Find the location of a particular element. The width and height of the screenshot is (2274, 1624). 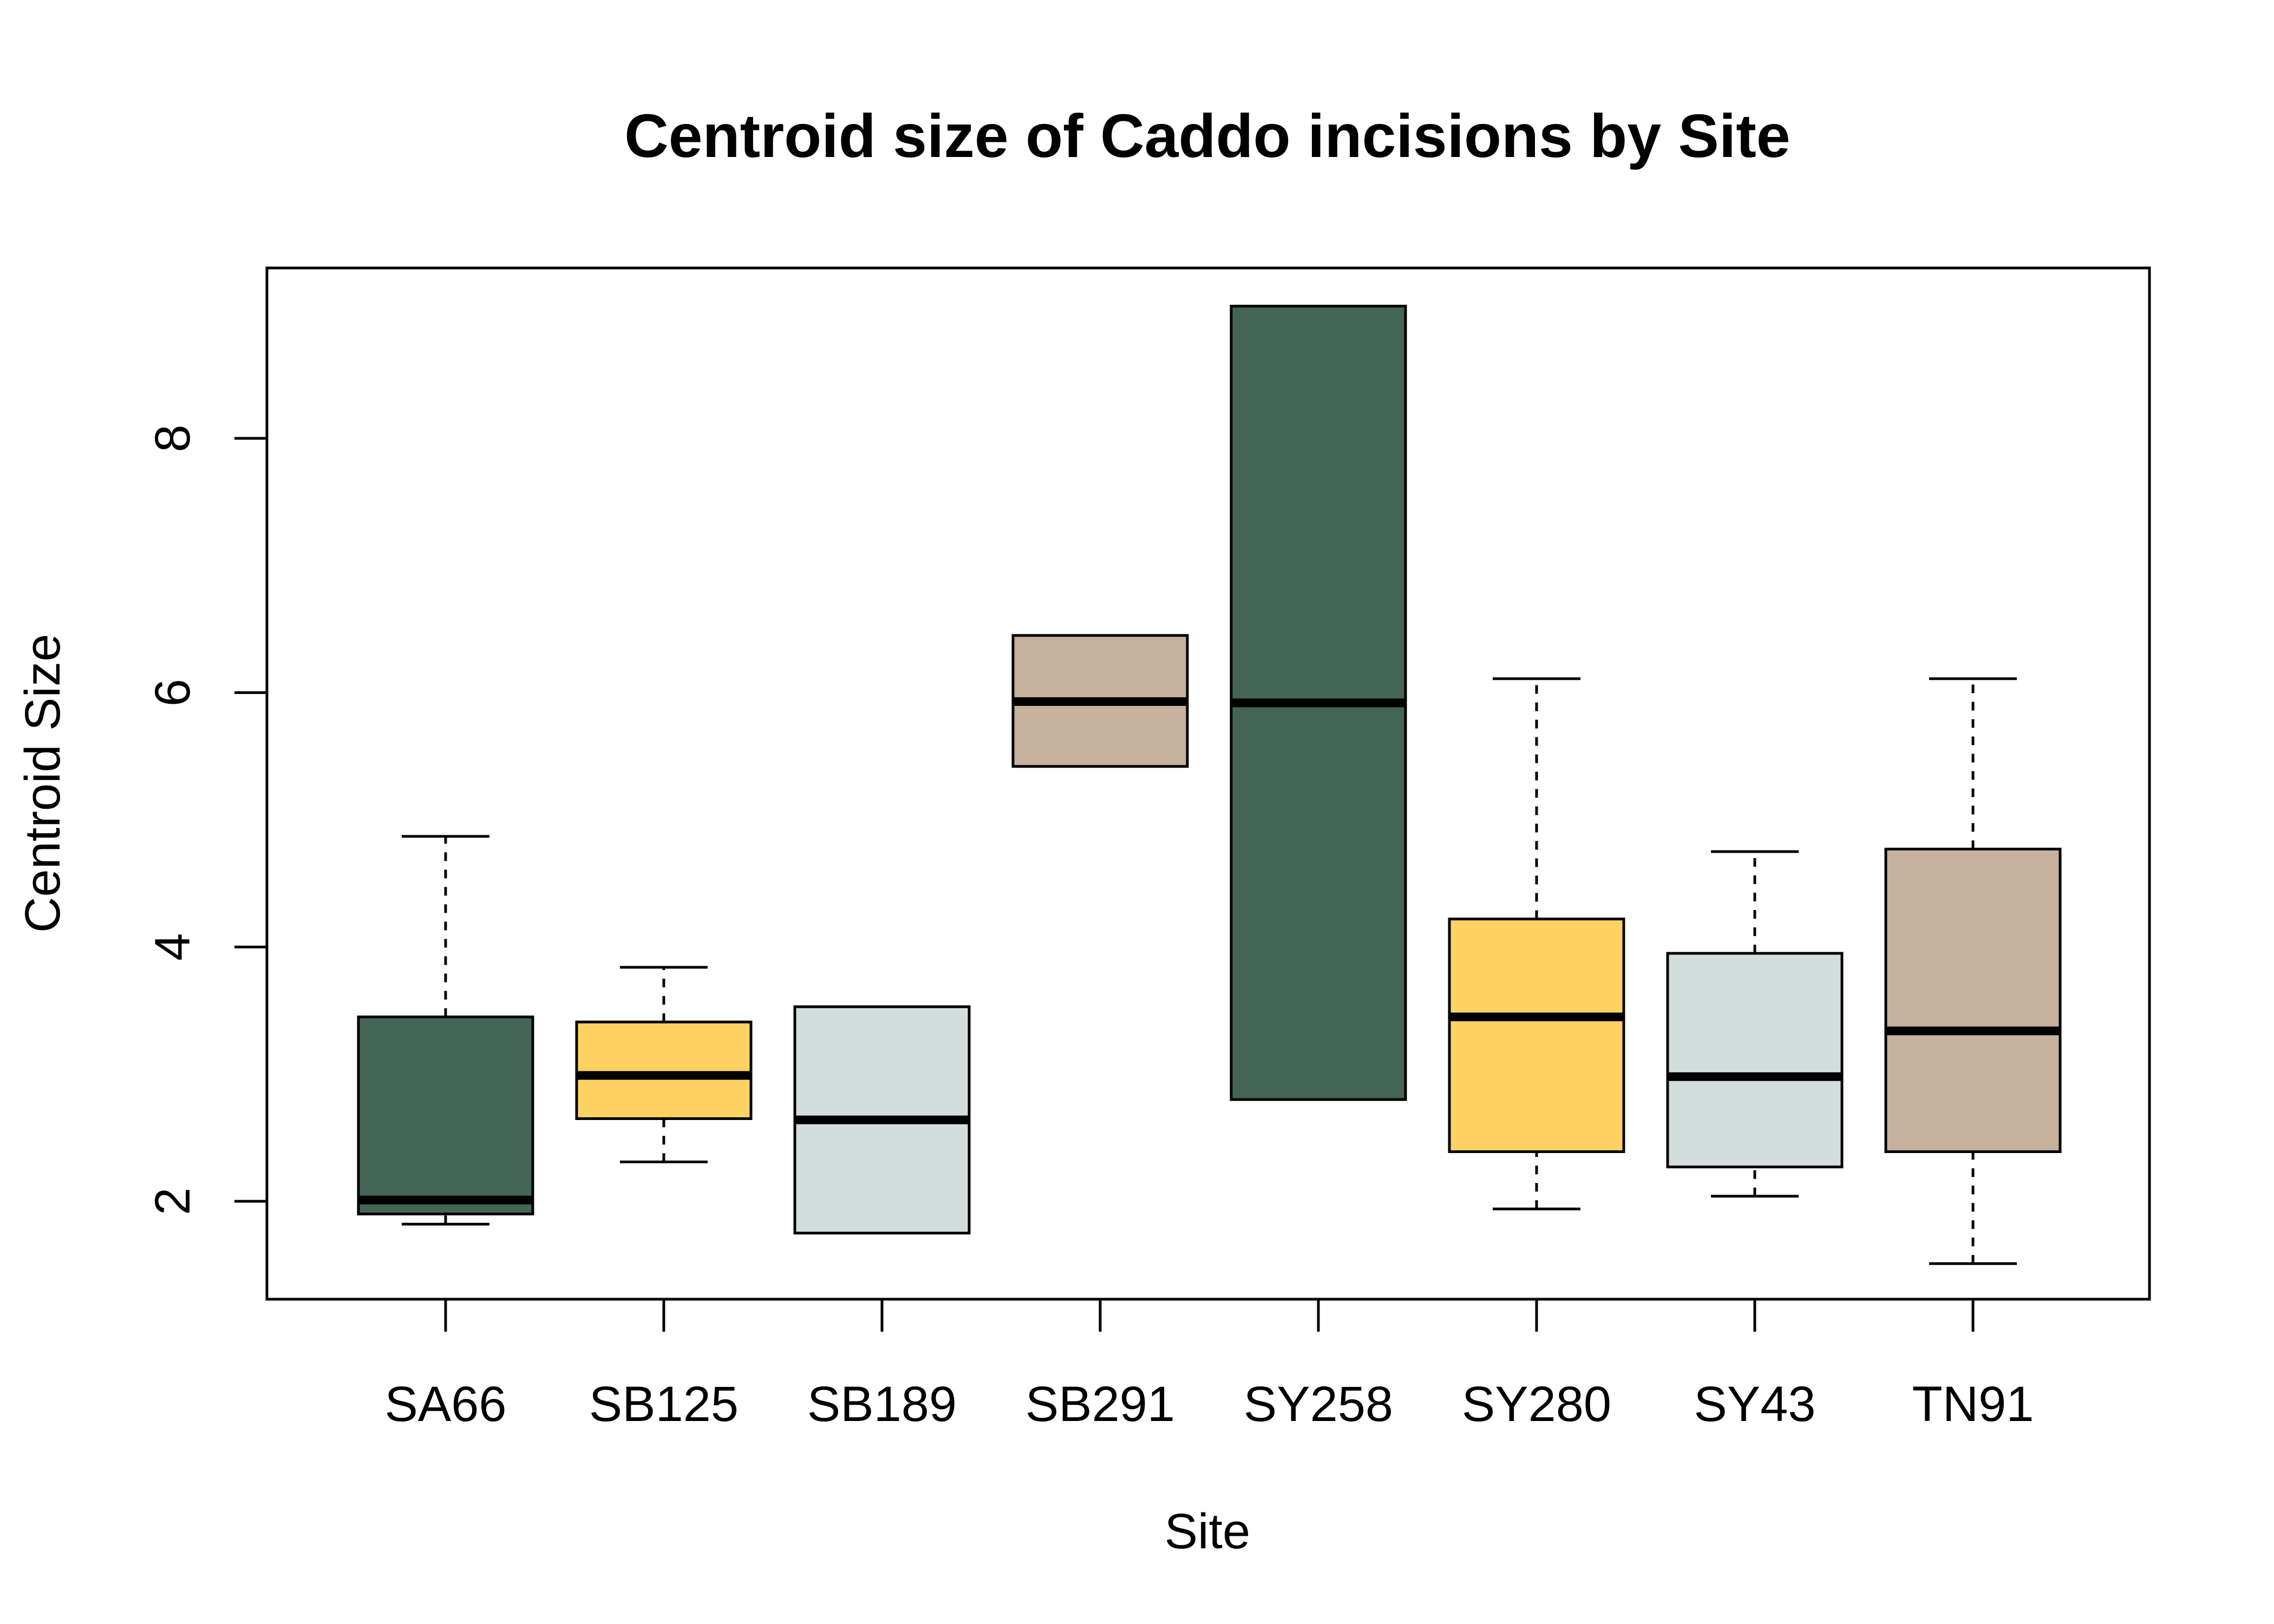

y-tick-label: 4 is located at coordinates (172, 947).